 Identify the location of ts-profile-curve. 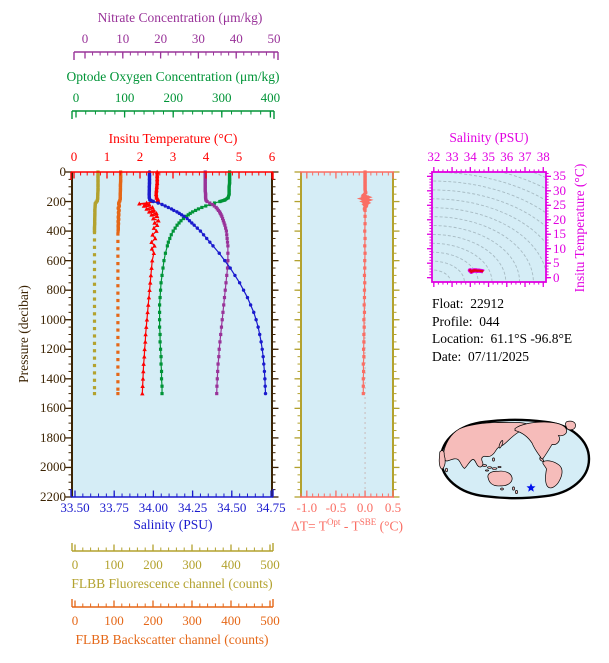
(476, 271).